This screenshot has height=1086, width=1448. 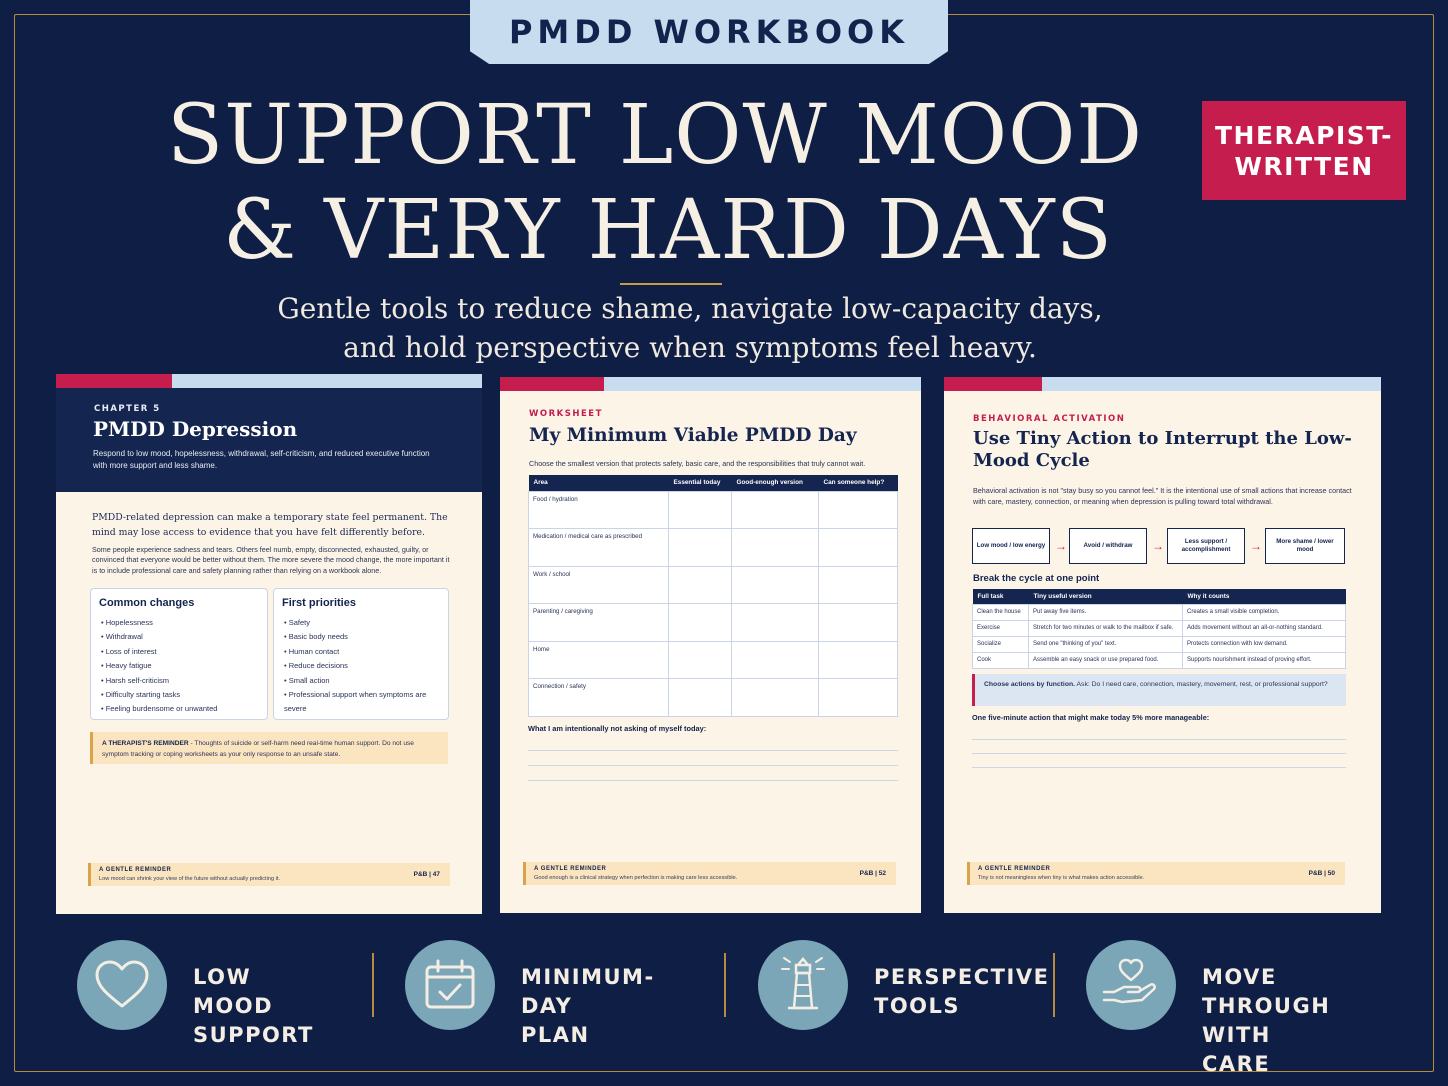 What do you see at coordinates (598, 510) in the screenshot?
I see `row-label: Food / hydration` at bounding box center [598, 510].